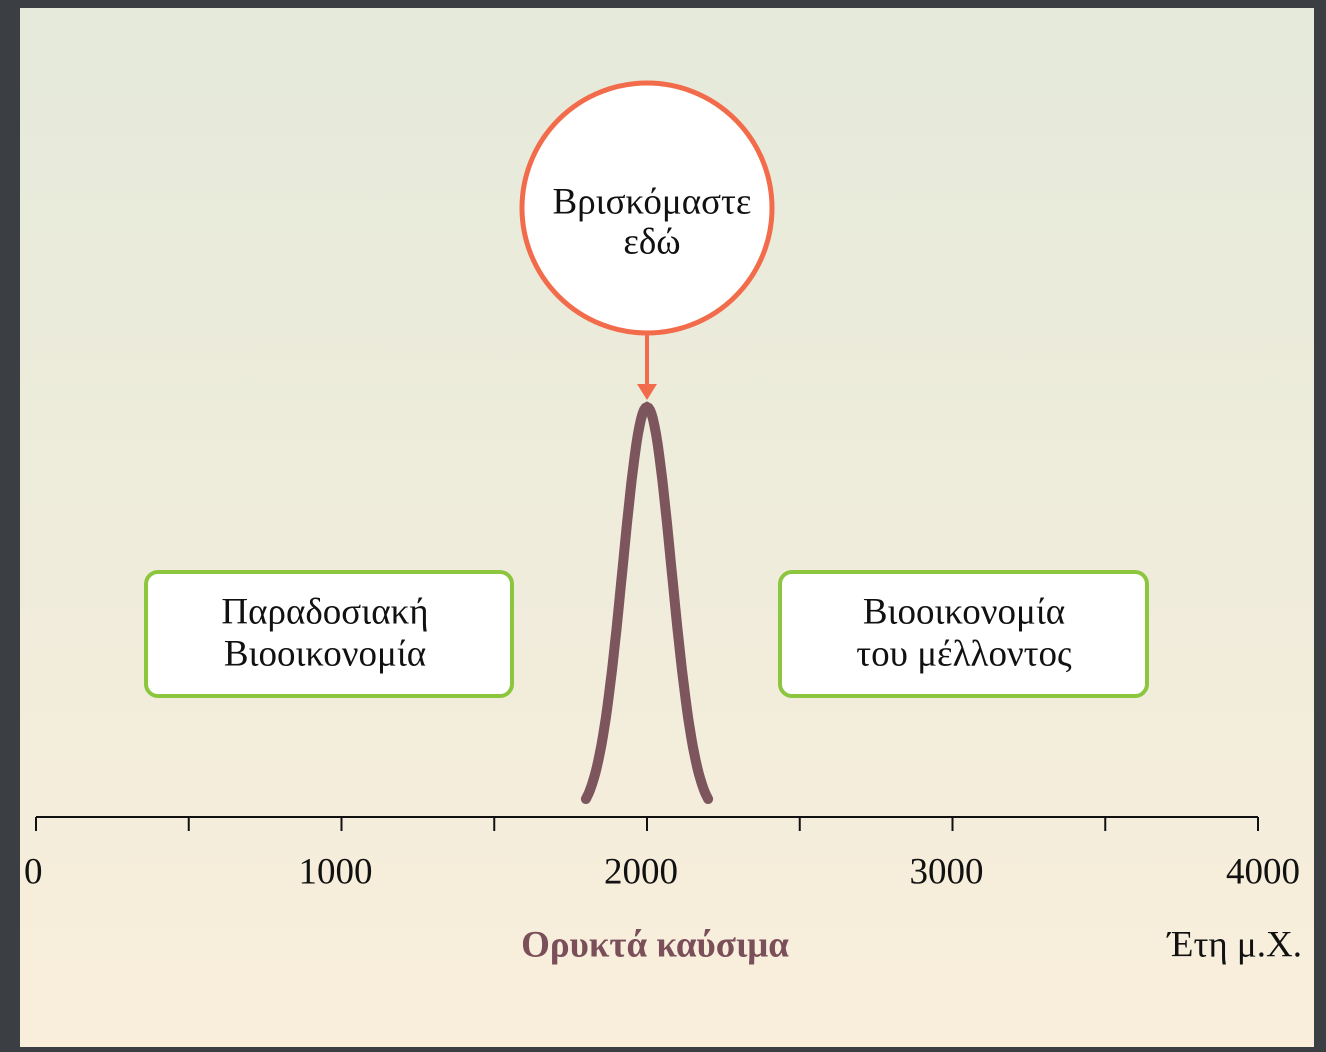 The width and height of the screenshot is (1326, 1052). Describe the element at coordinates (964, 653) in the screenshot. I see `box-text: του μέλλοντος` at that location.